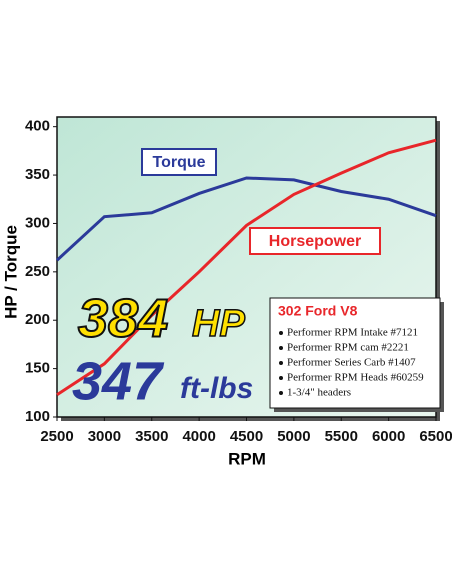  Describe the element at coordinates (162, 349) in the screenshot. I see `headline: 384 HP 347 ft-lbs` at that location.